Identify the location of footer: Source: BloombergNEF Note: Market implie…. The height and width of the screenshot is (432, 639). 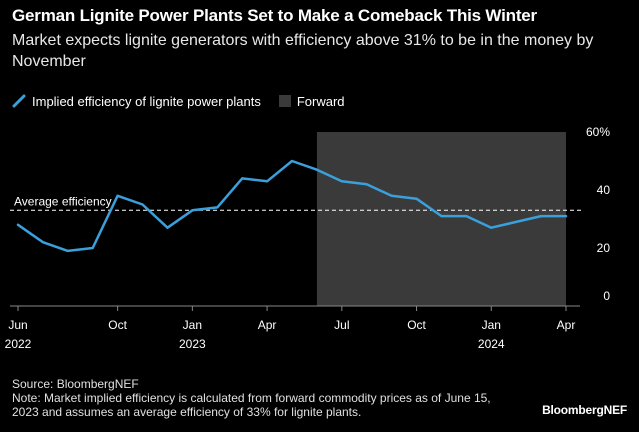
(262, 398).